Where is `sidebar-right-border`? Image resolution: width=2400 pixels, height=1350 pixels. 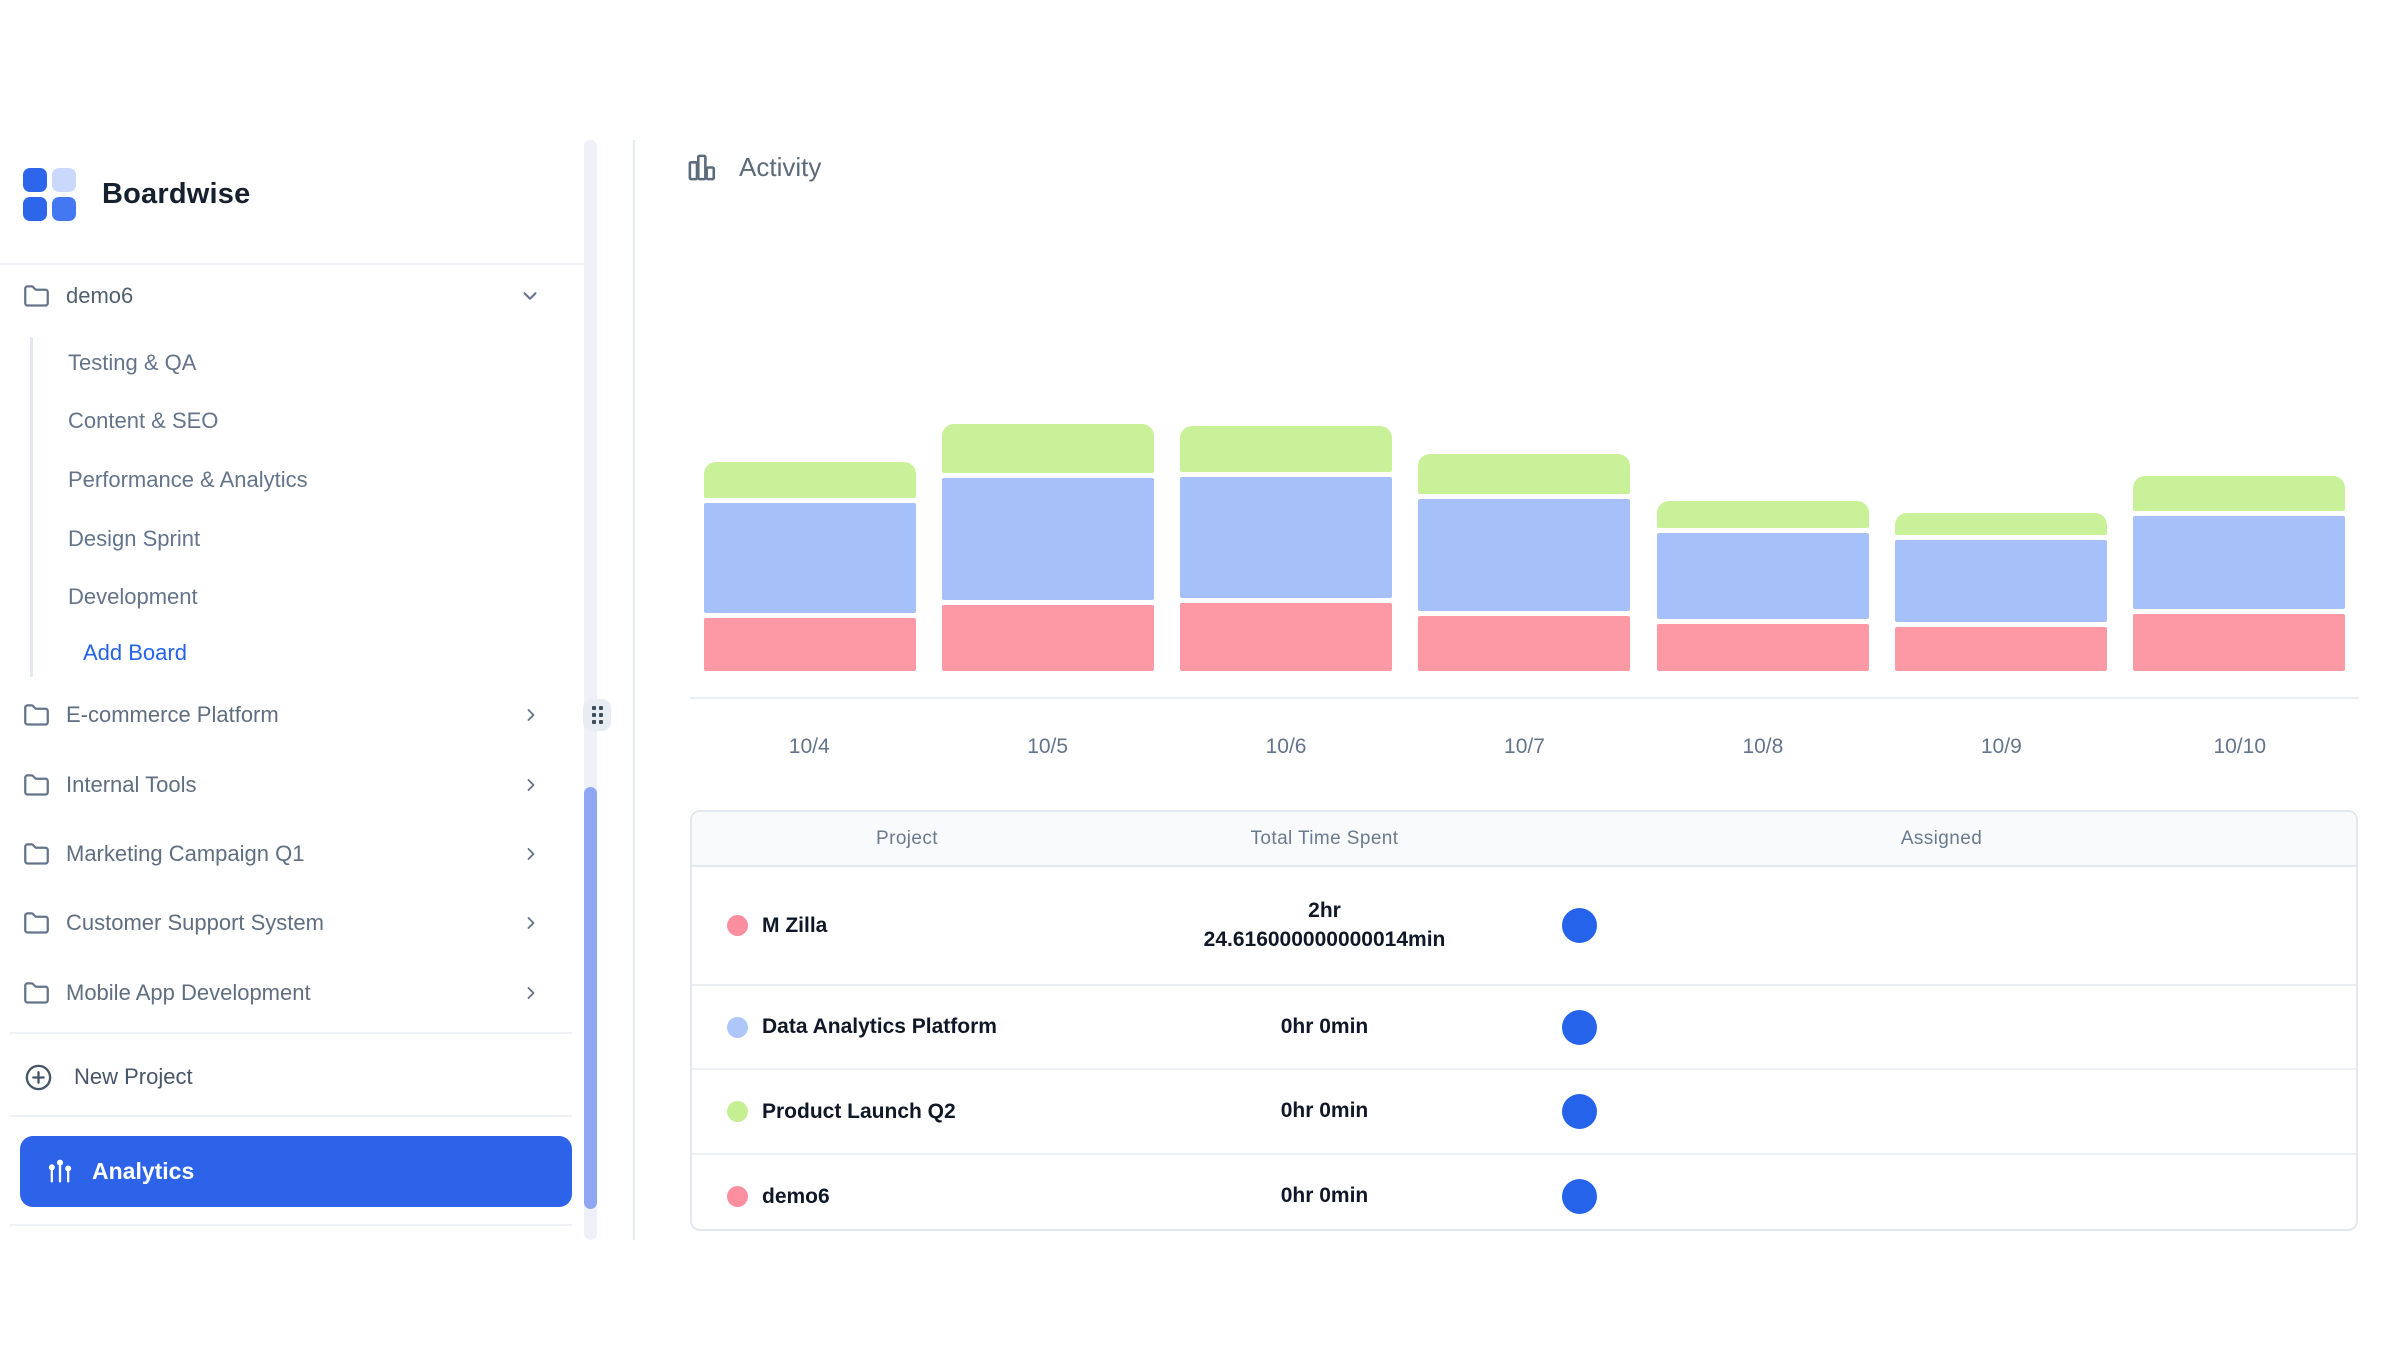
sidebar-right-border is located at coordinates (634, 690).